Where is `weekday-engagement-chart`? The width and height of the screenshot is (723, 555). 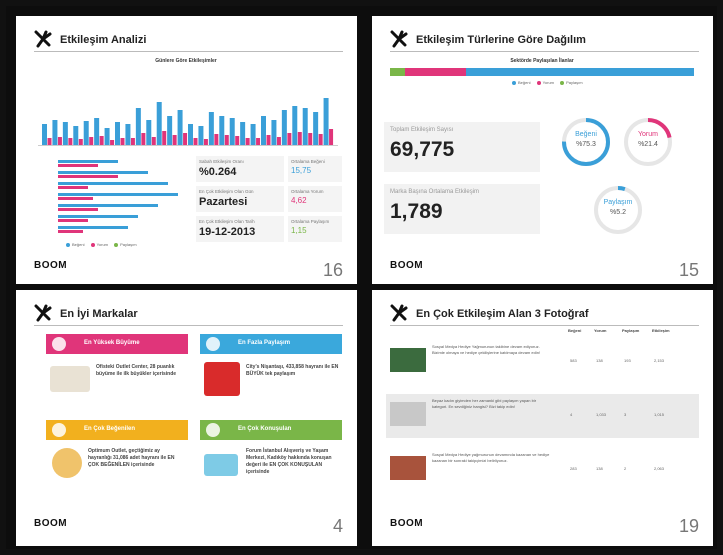 weekday-engagement-chart is located at coordinates (118, 196).